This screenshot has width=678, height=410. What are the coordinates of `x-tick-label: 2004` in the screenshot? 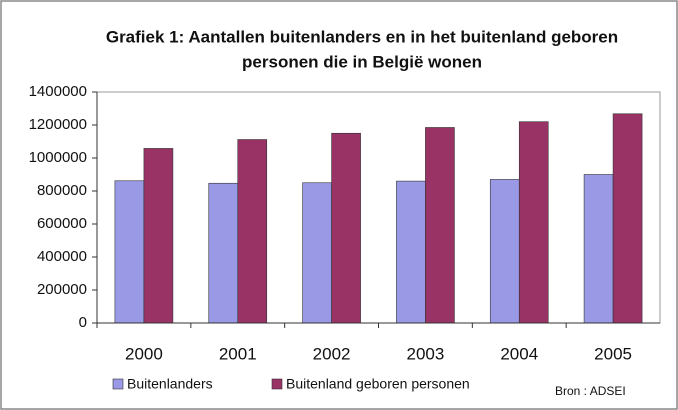 It's located at (519, 353).